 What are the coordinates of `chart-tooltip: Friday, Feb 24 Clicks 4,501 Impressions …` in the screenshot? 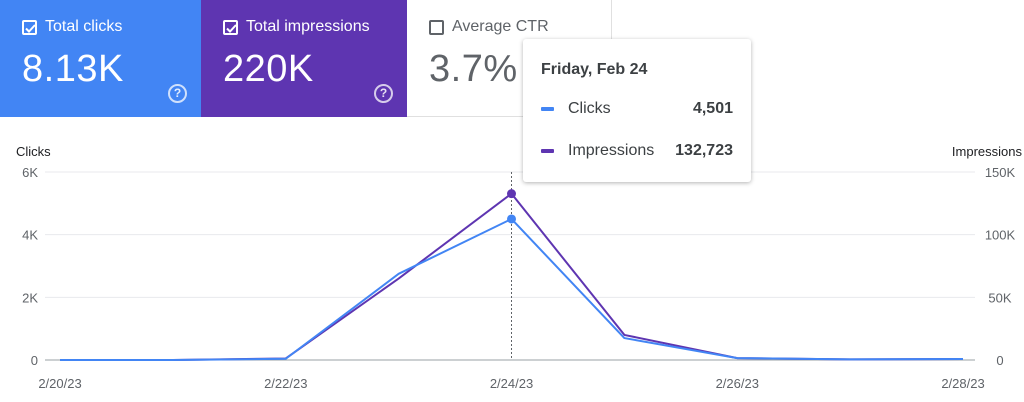 It's located at (637, 110).